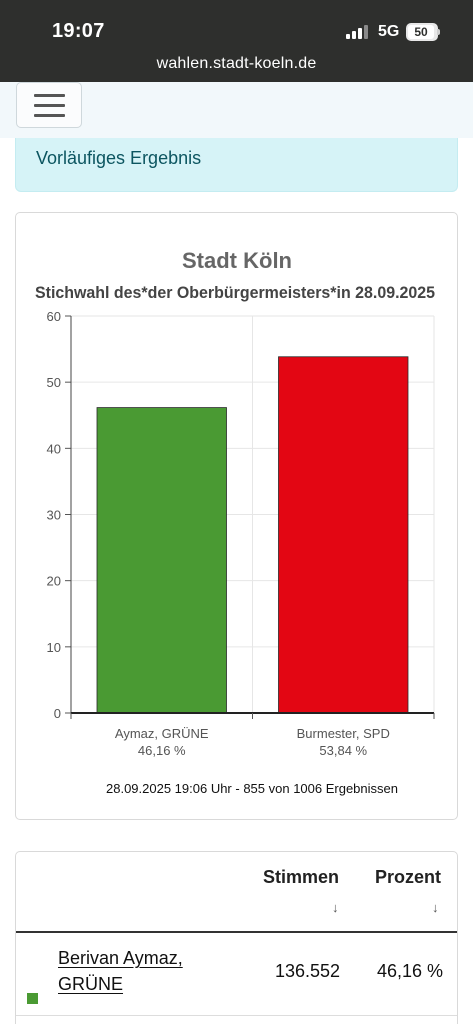  I want to click on y-tick-label: 40, so click(54, 448).